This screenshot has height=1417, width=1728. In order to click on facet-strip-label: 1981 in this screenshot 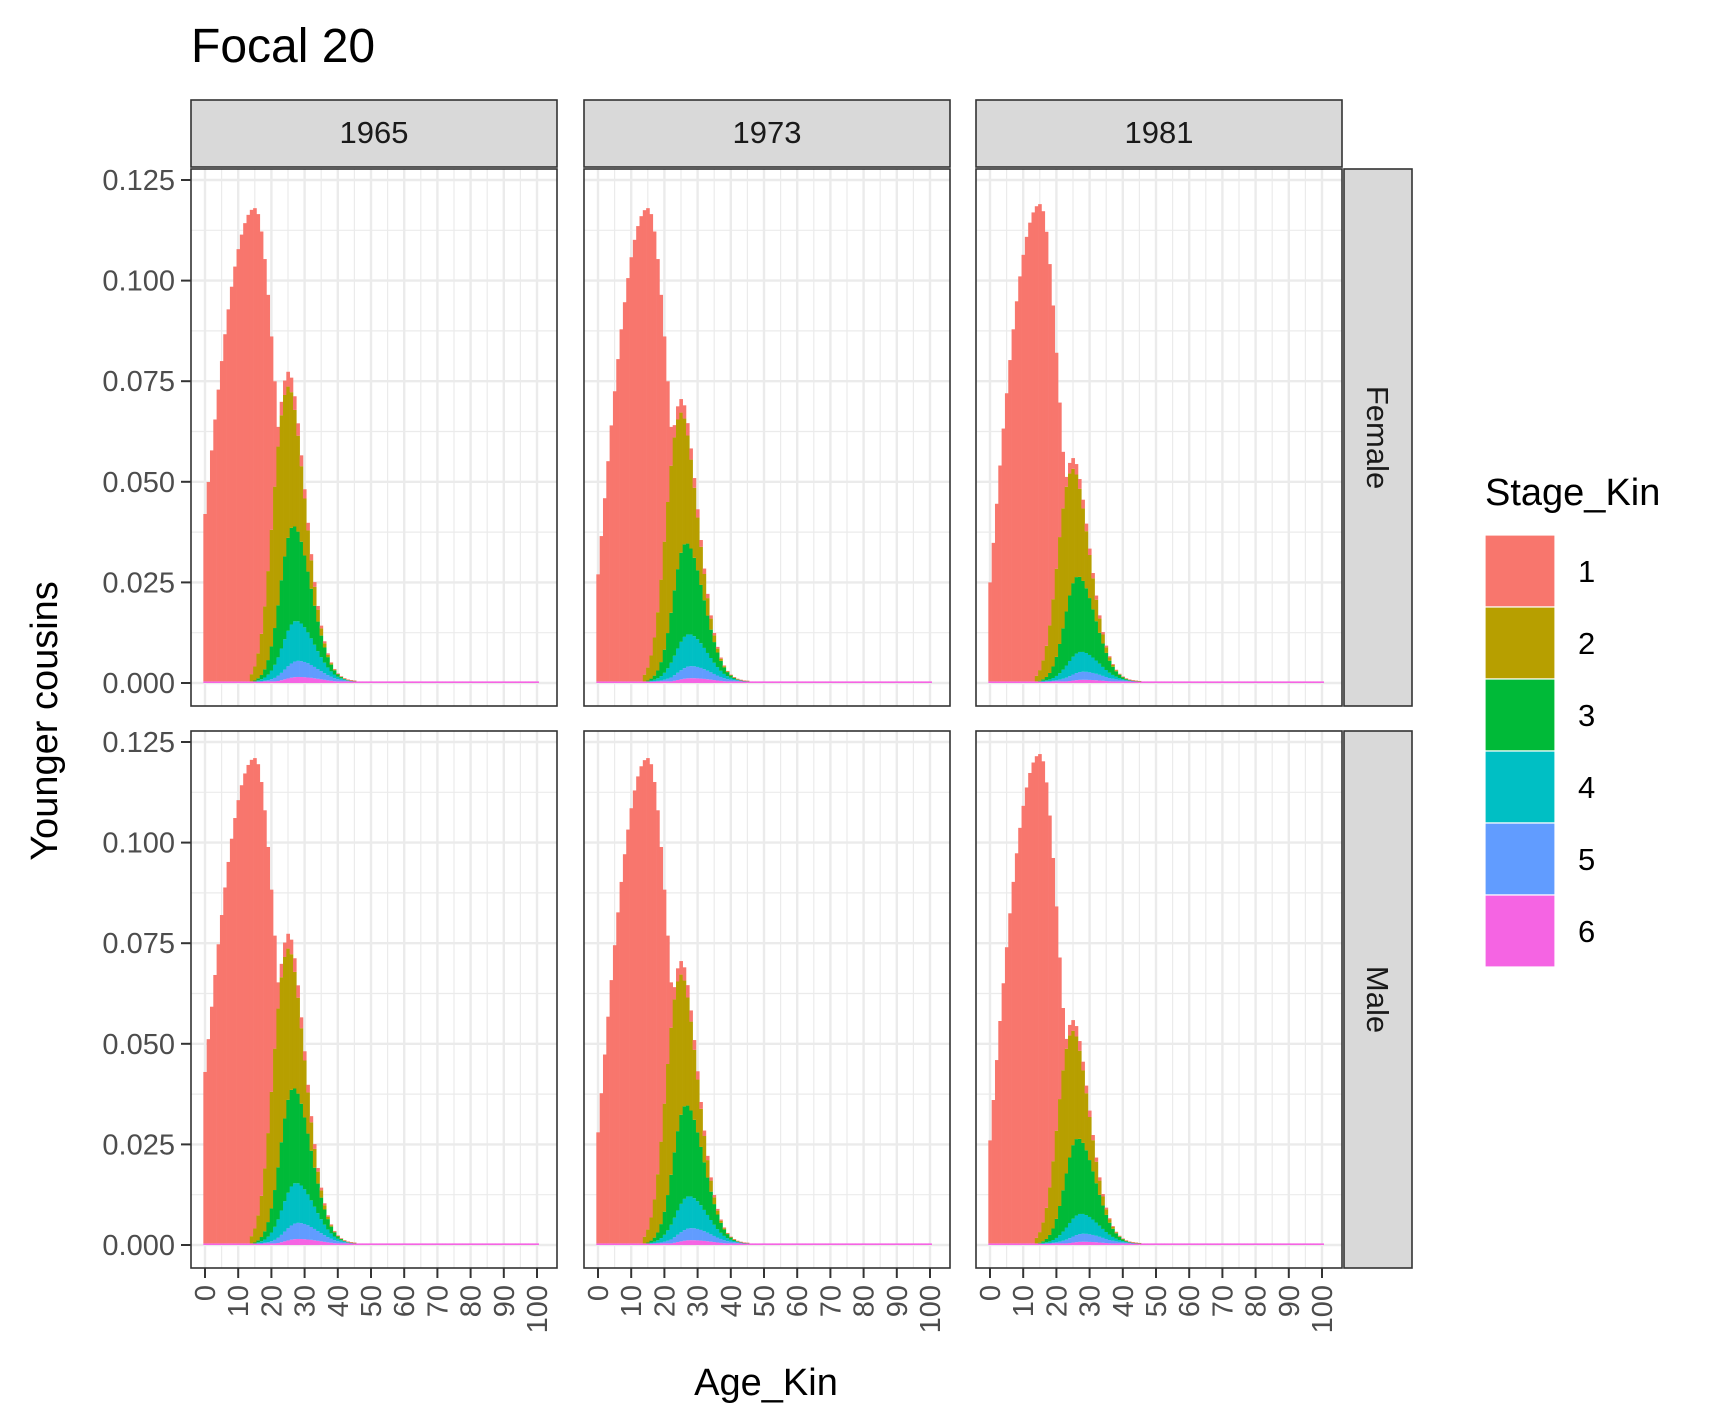, I will do `click(1159, 132)`.